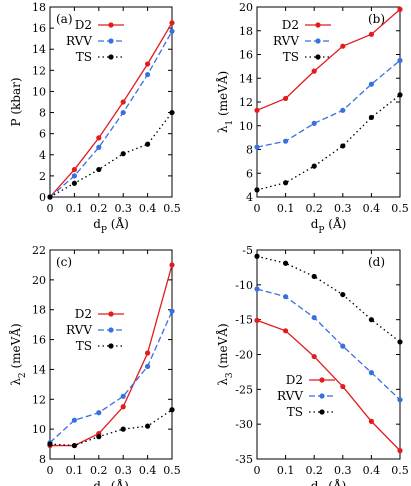 The height and width of the screenshot is (486, 411). What do you see at coordinates (247, 250) in the screenshot?
I see `y-tick-label: -5` at bounding box center [247, 250].